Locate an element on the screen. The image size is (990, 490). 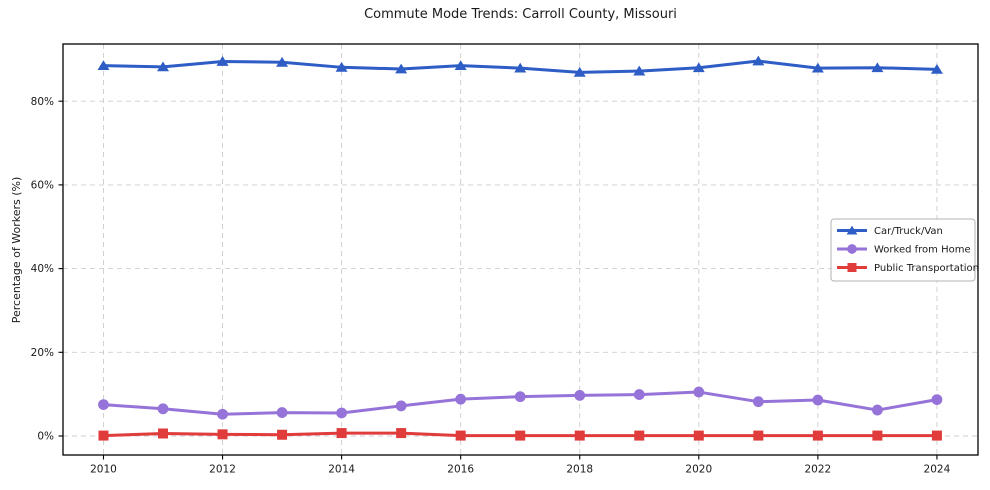
x-tick-label: 2014 is located at coordinates (341, 470).